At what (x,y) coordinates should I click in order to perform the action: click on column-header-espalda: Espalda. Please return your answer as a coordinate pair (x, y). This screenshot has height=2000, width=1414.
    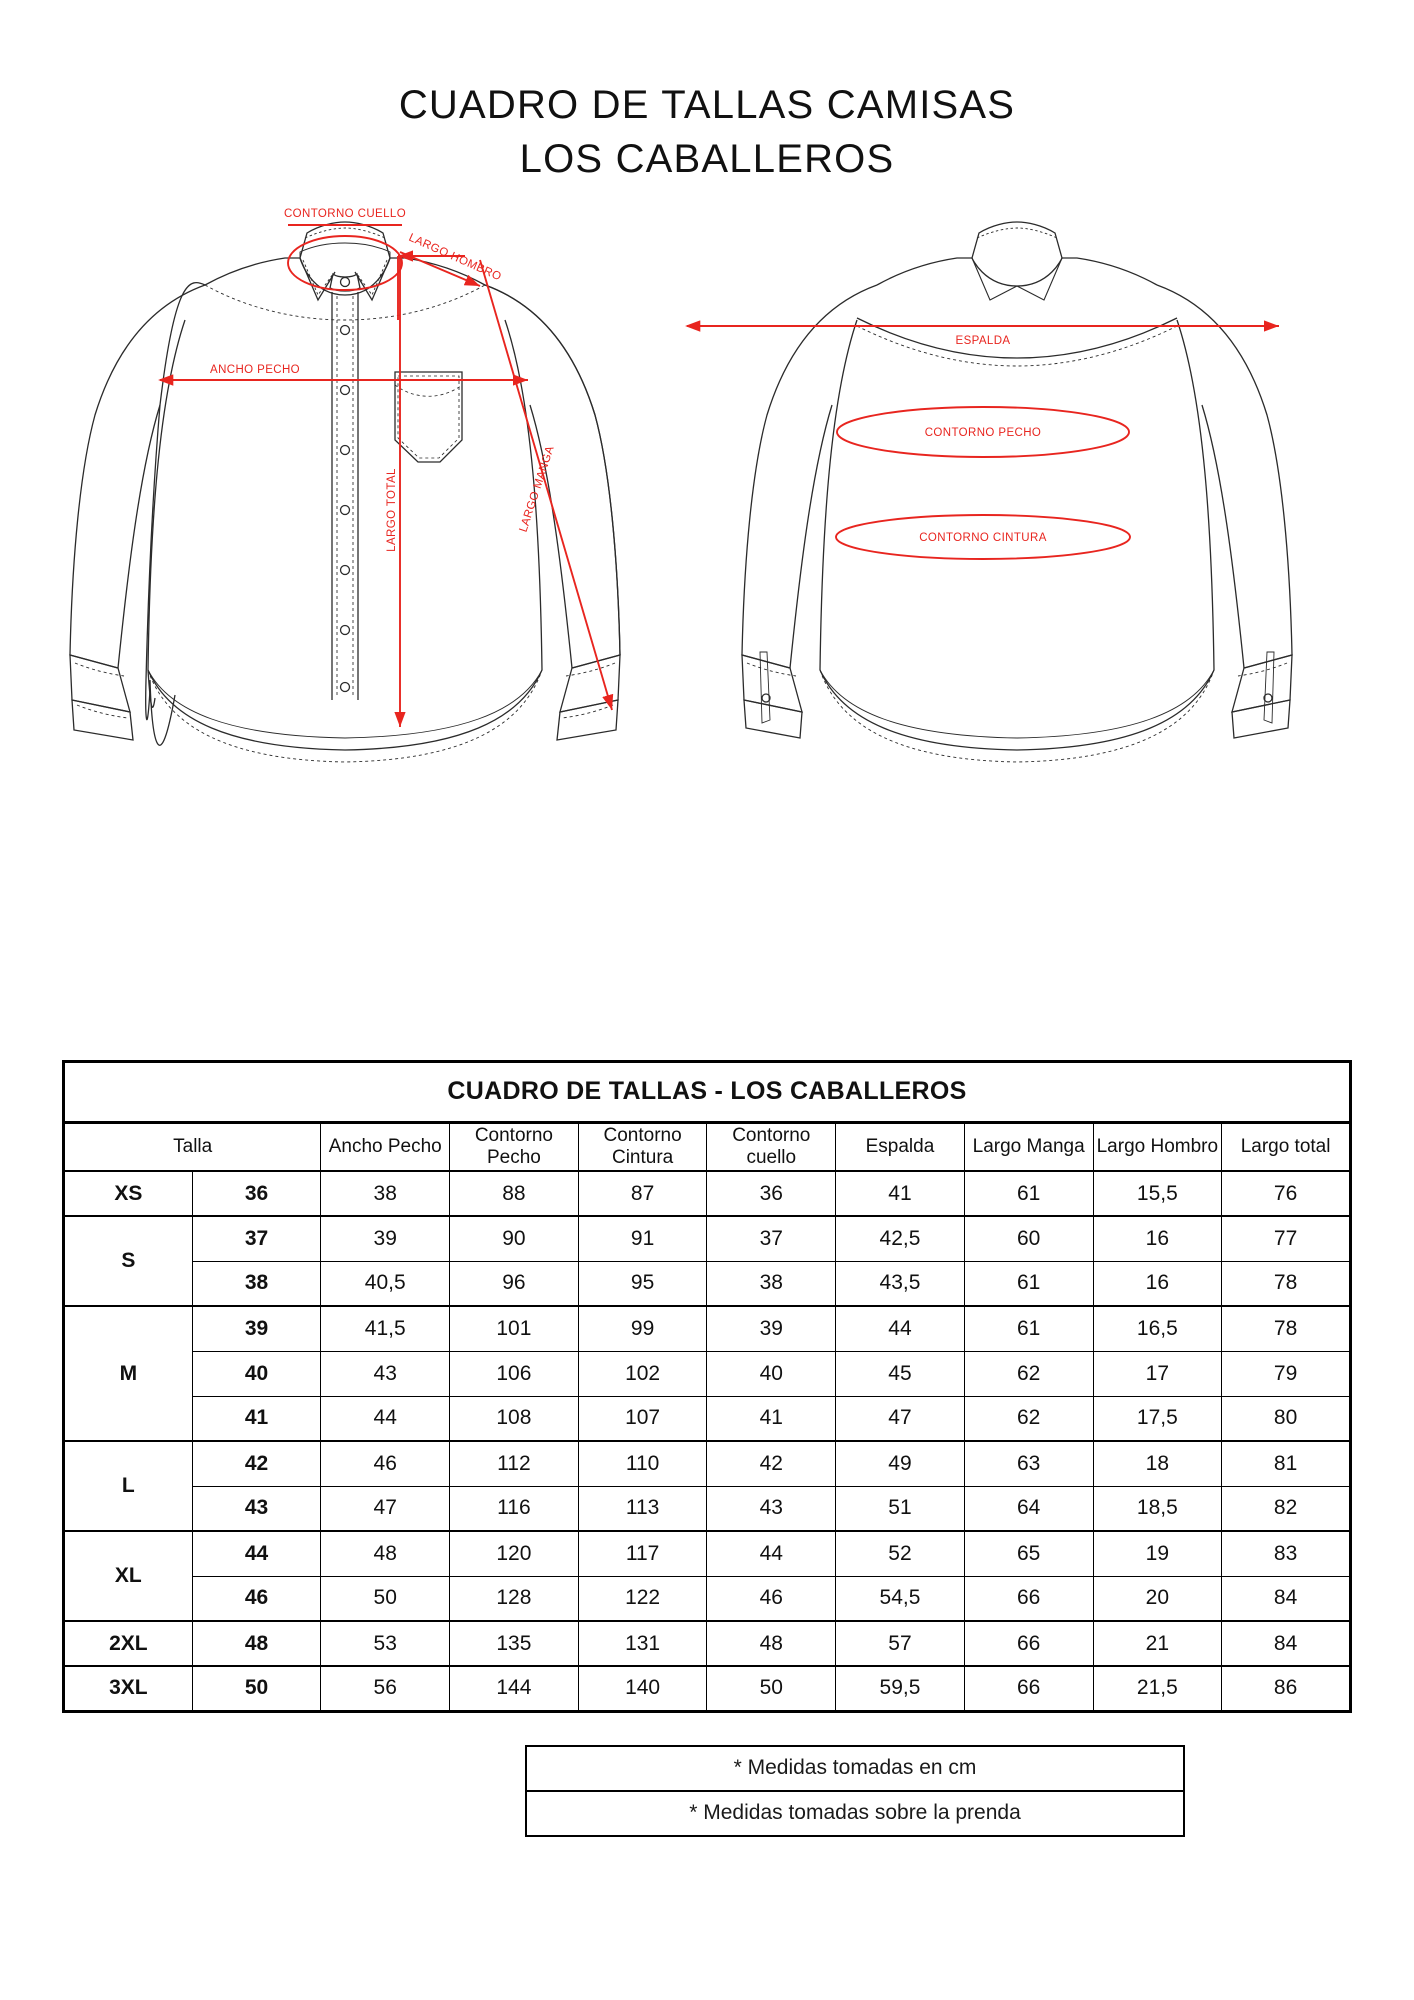
    Looking at the image, I should click on (900, 1147).